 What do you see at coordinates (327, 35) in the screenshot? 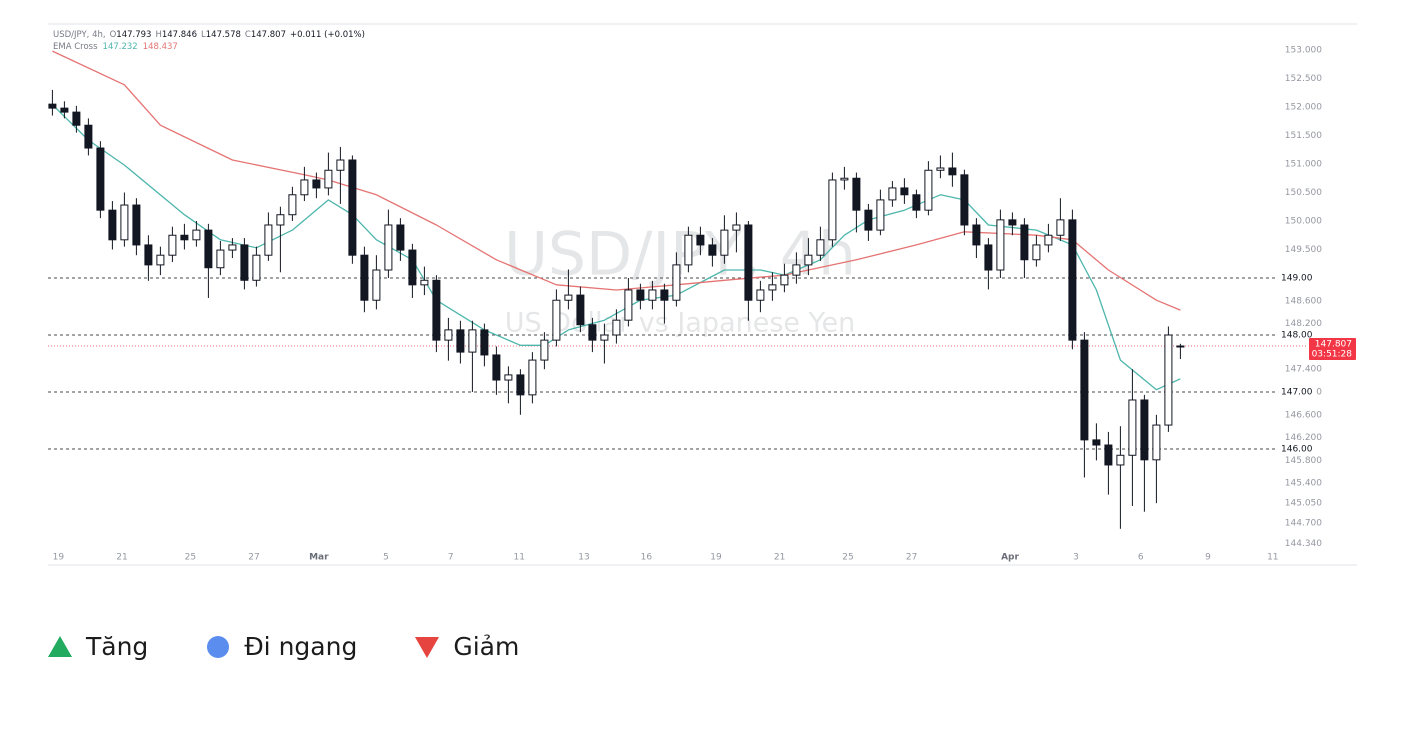
I see `change: +0.011 (+0.01%)` at bounding box center [327, 35].